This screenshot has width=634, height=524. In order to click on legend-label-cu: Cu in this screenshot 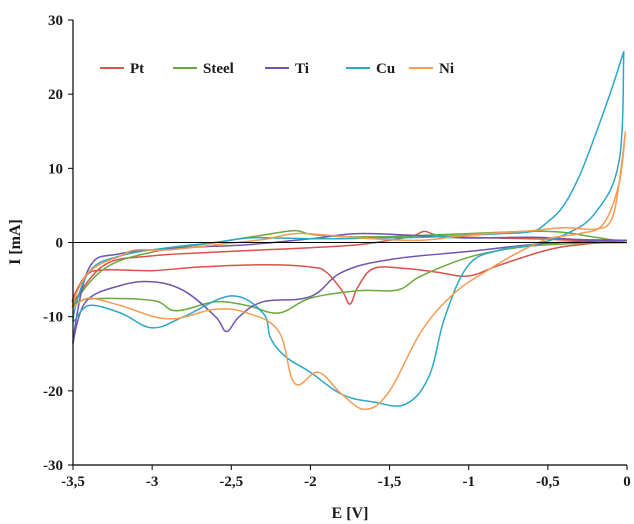, I will do `click(385, 69)`.